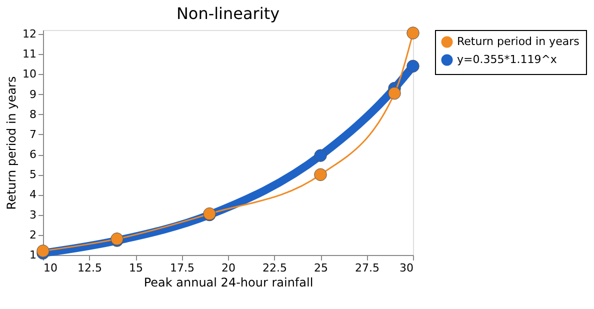 This screenshot has width=594, height=309. Describe the element at coordinates (33, 215) in the screenshot. I see `y-tick-label: 3` at that location.